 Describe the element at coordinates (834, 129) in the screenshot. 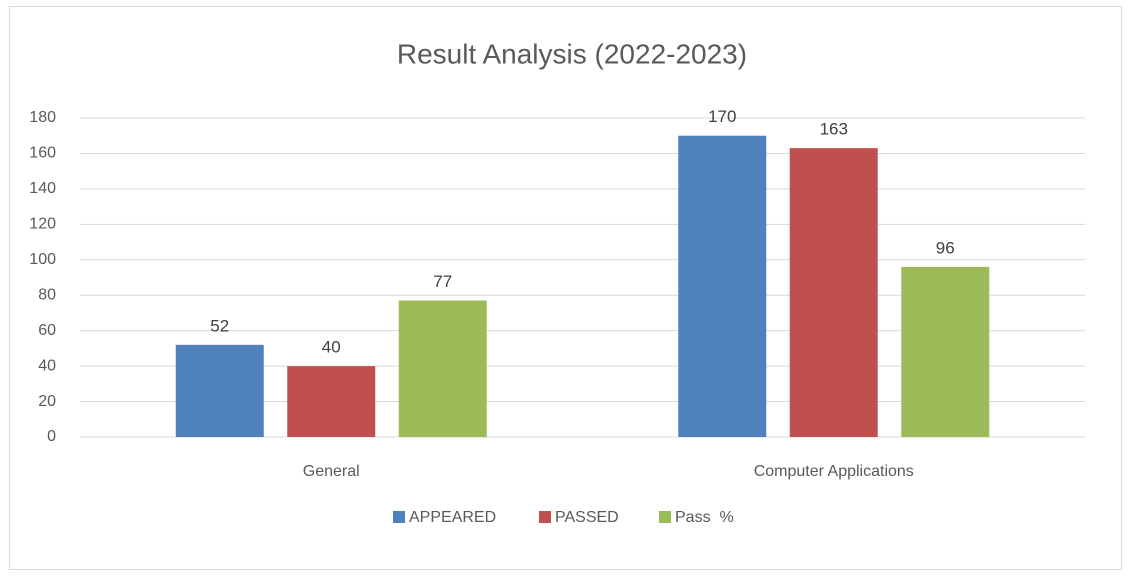

I see `data-label: 163` at that location.